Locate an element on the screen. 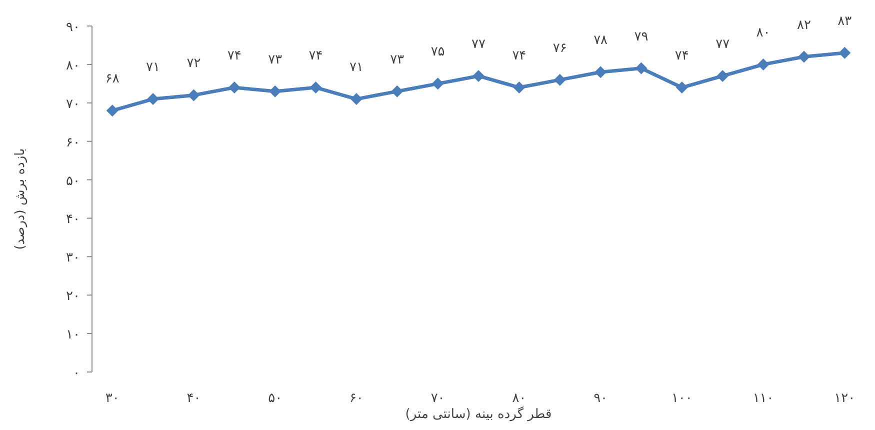 This screenshot has height=430, width=875. x-tick-label: ۶۰ is located at coordinates (356, 398).